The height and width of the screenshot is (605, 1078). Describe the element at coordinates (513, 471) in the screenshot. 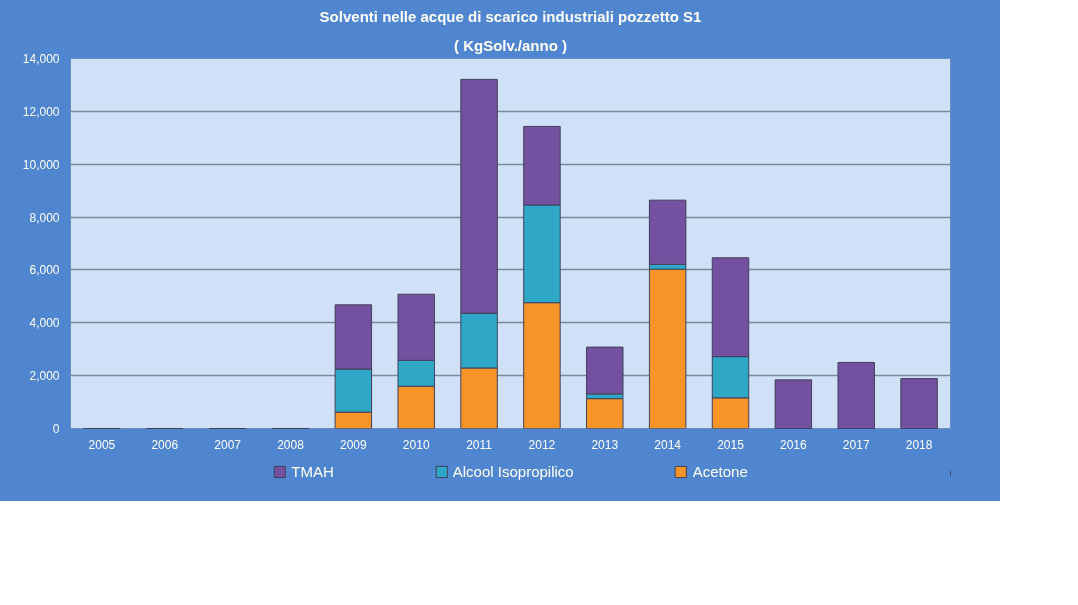

I see `legend-label: Alcool Isopropilico` at that location.